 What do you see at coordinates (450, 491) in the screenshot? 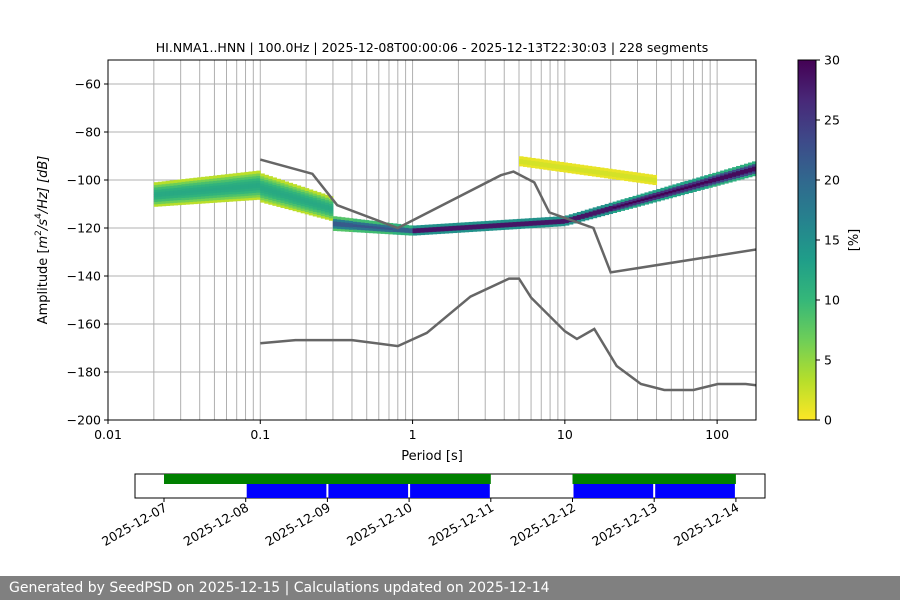
I see `coverage-used-bar` at bounding box center [450, 491].